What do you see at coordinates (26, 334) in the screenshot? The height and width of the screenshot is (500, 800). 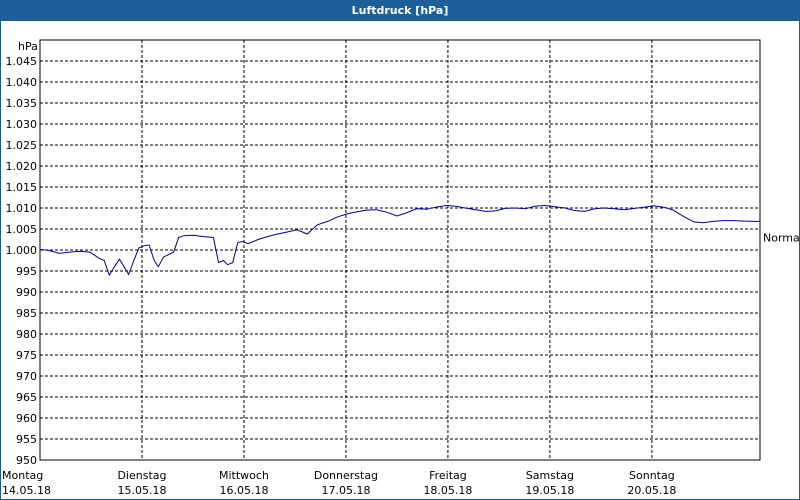 I see `y-tick-label: 980` at bounding box center [26, 334].